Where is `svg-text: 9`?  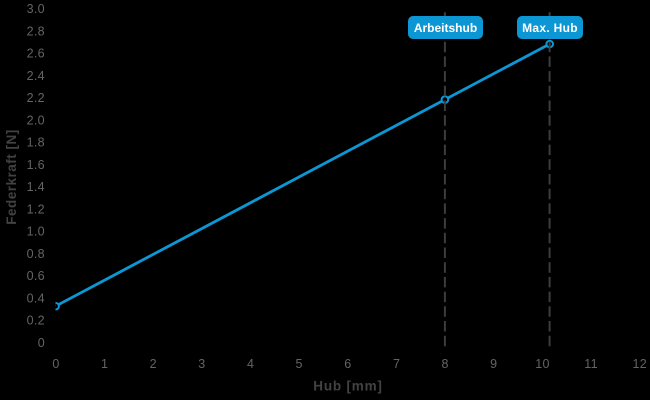 svg-text: 9 is located at coordinates (493, 364).